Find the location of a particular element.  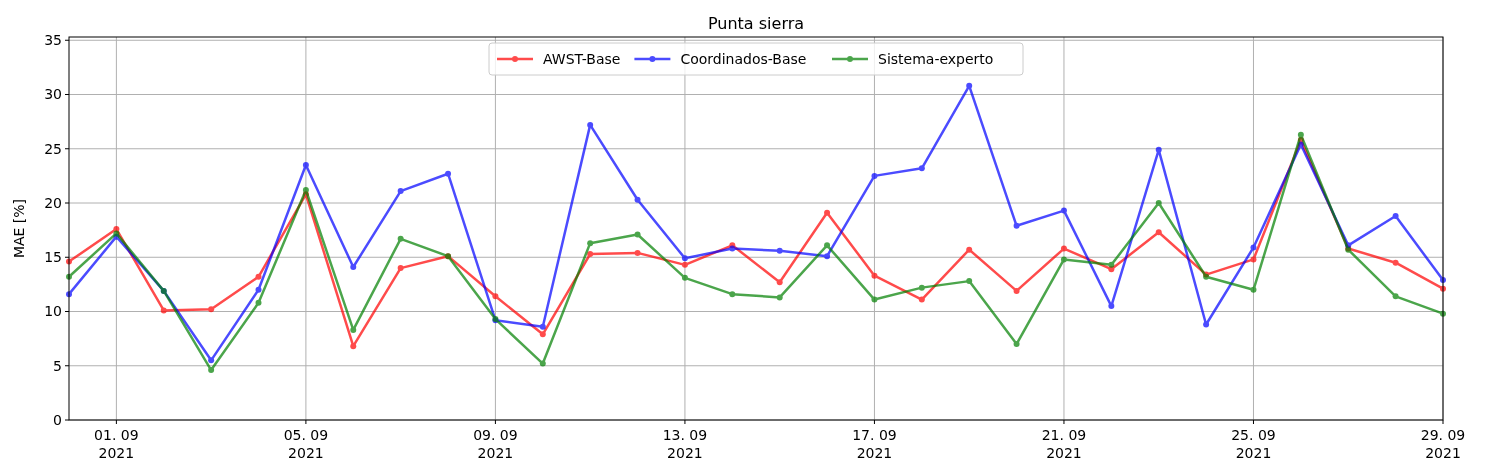

x-tick-label: 01. 09 2021 is located at coordinates (116, 444).